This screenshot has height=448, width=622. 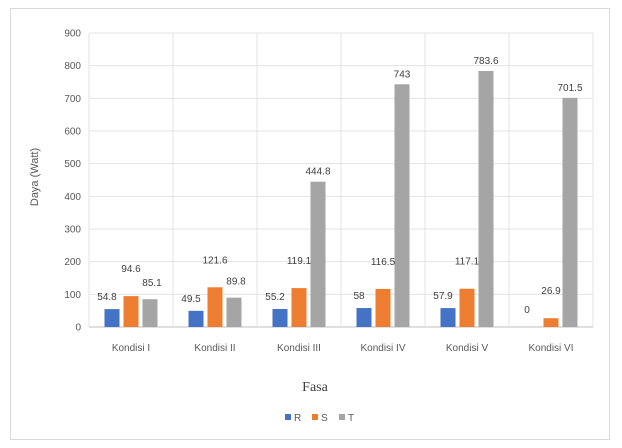 I want to click on data-label-R: 57.9, so click(x=443, y=296).